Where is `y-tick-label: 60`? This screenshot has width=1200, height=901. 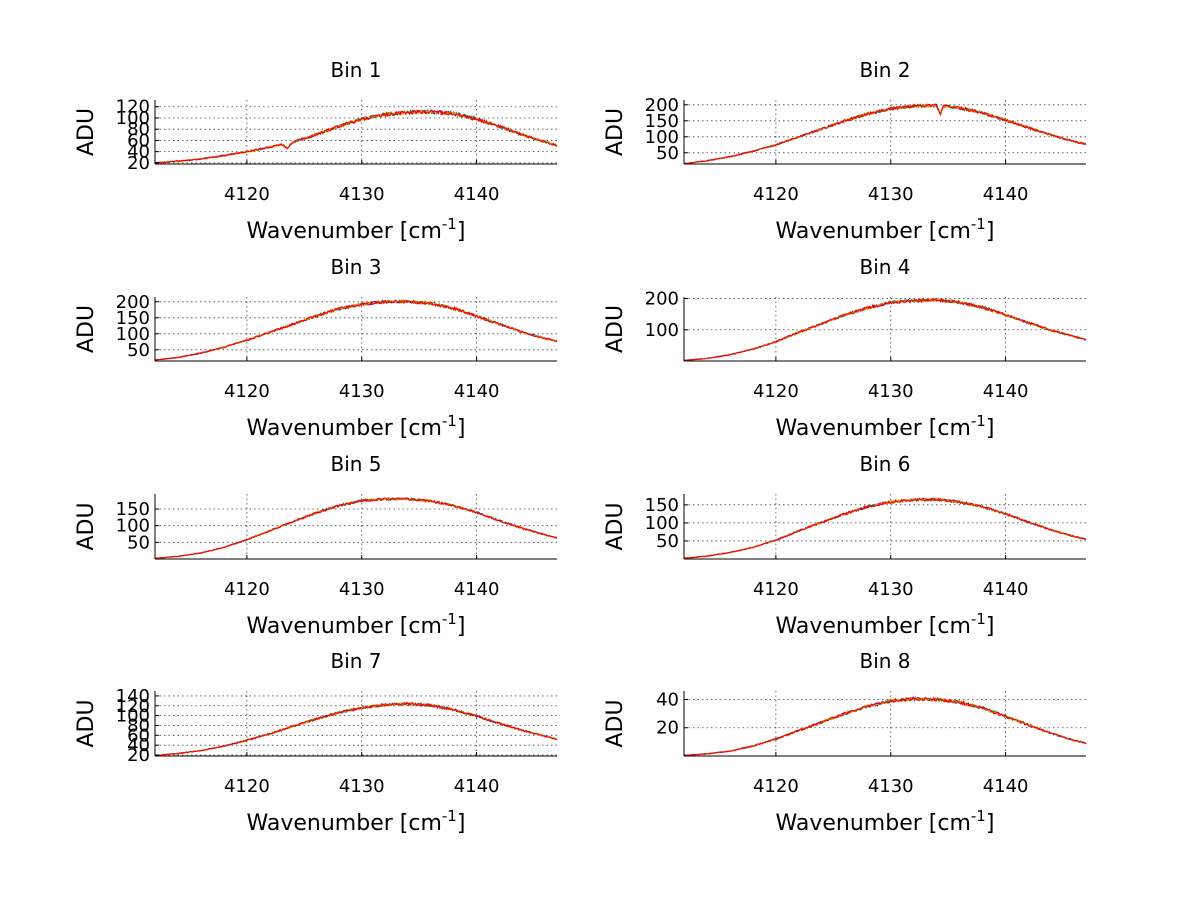 y-tick-label: 60 is located at coordinates (138, 140).